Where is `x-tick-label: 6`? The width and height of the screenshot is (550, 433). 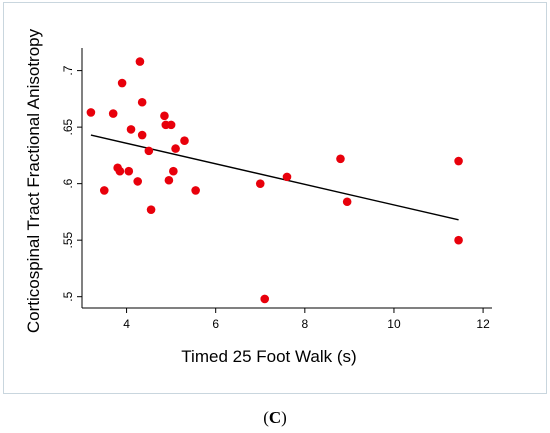 x-tick-label: 6 is located at coordinates (215, 324).